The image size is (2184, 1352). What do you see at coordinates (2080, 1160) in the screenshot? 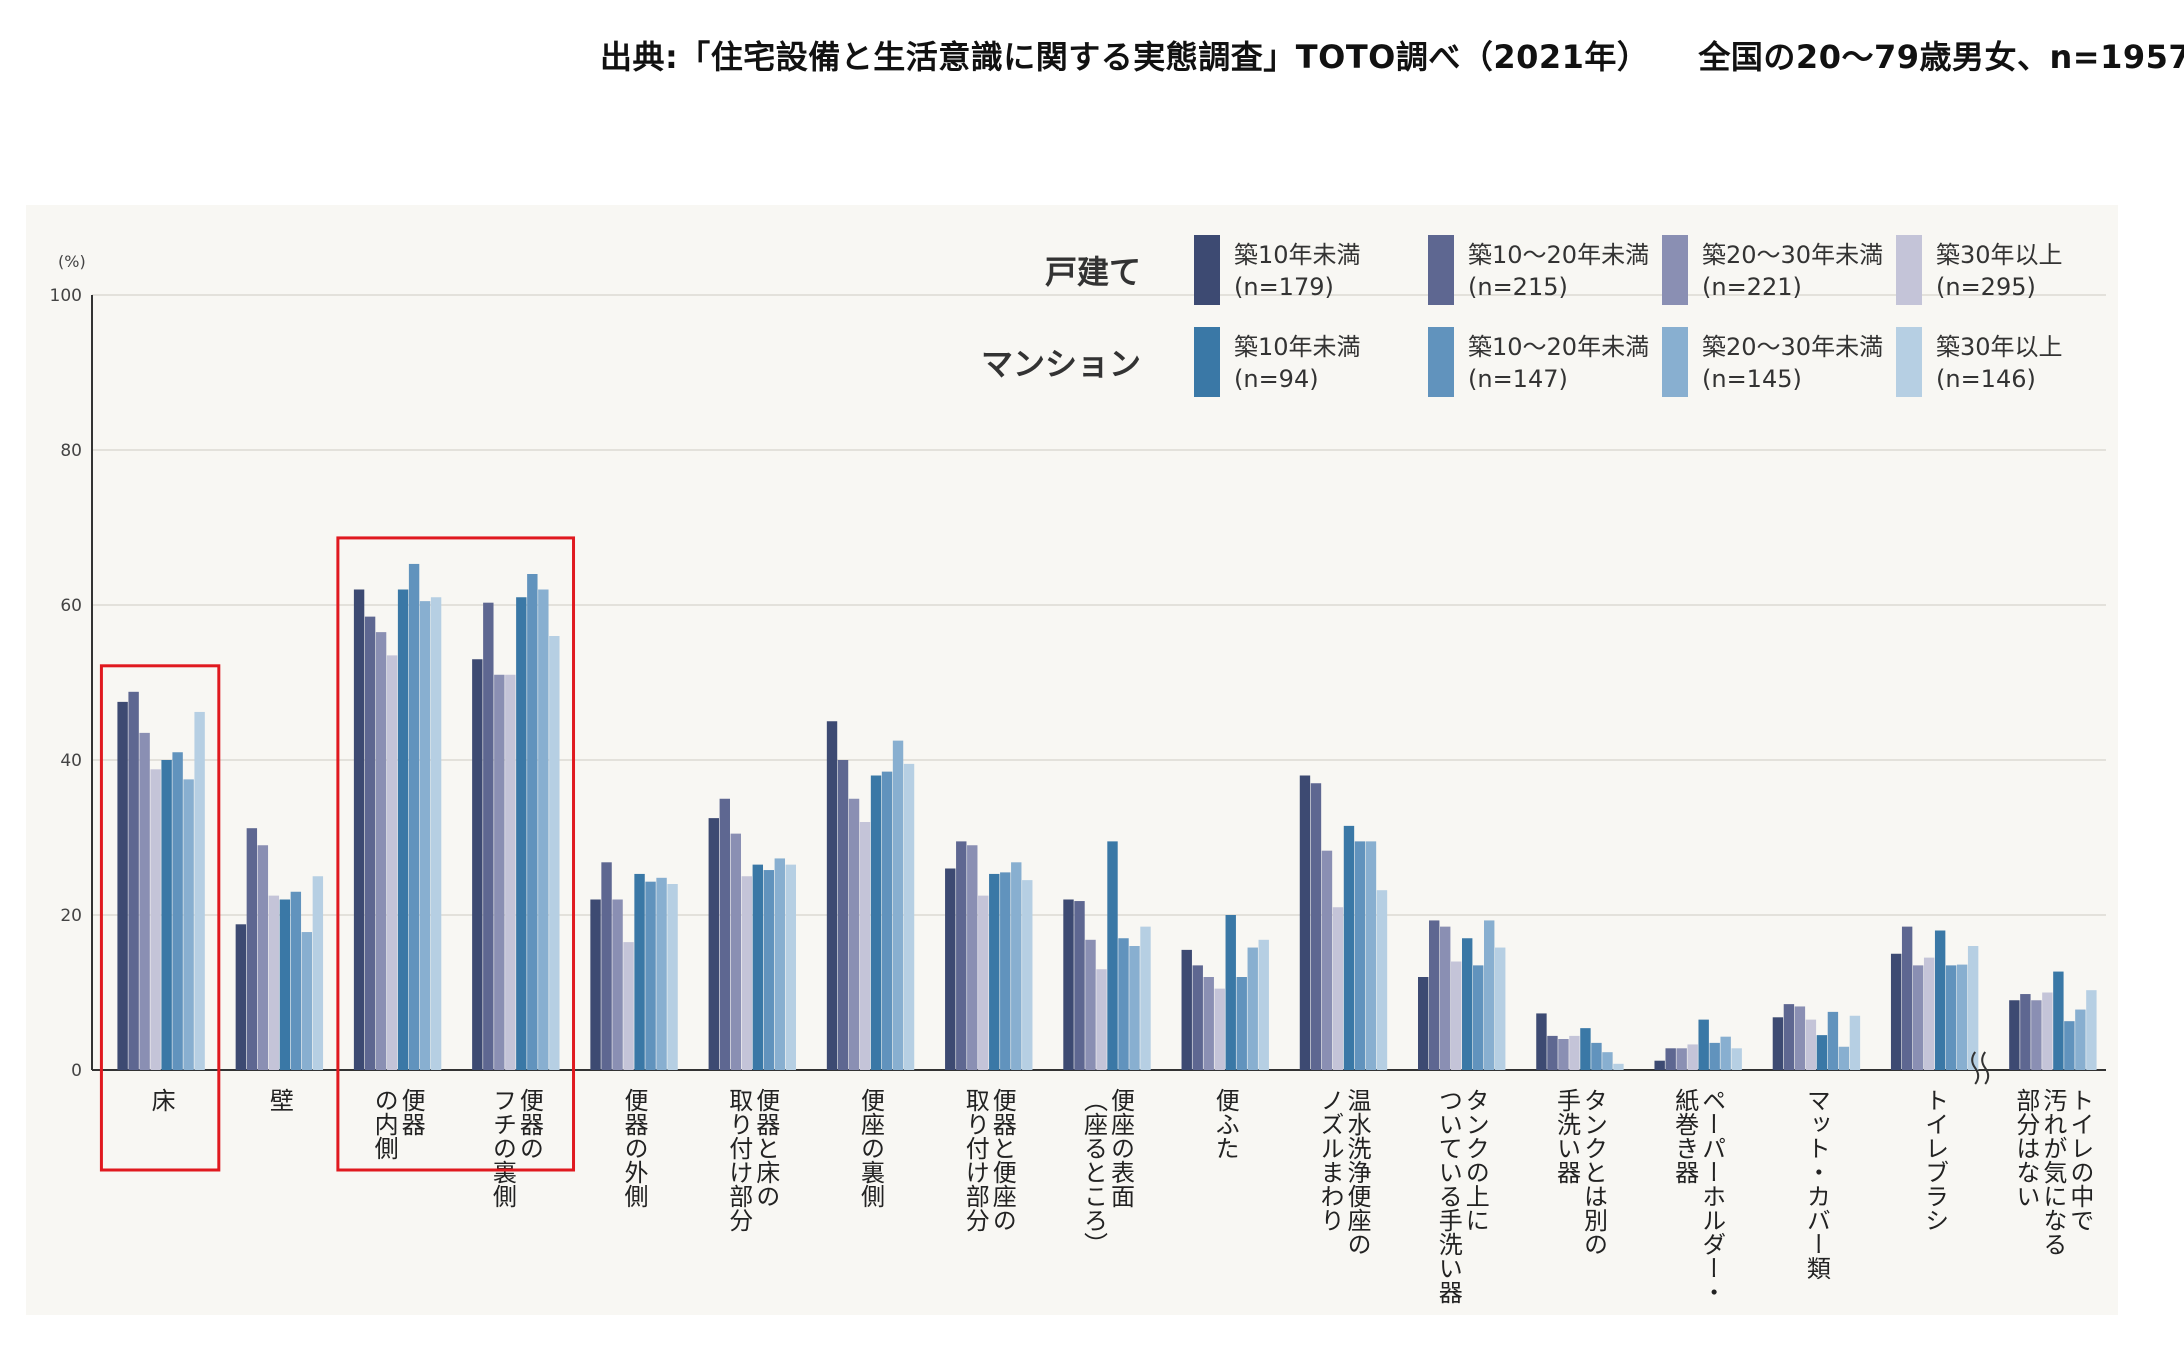
I see `x-category-label: トイレの中で` at bounding box center [2080, 1160].